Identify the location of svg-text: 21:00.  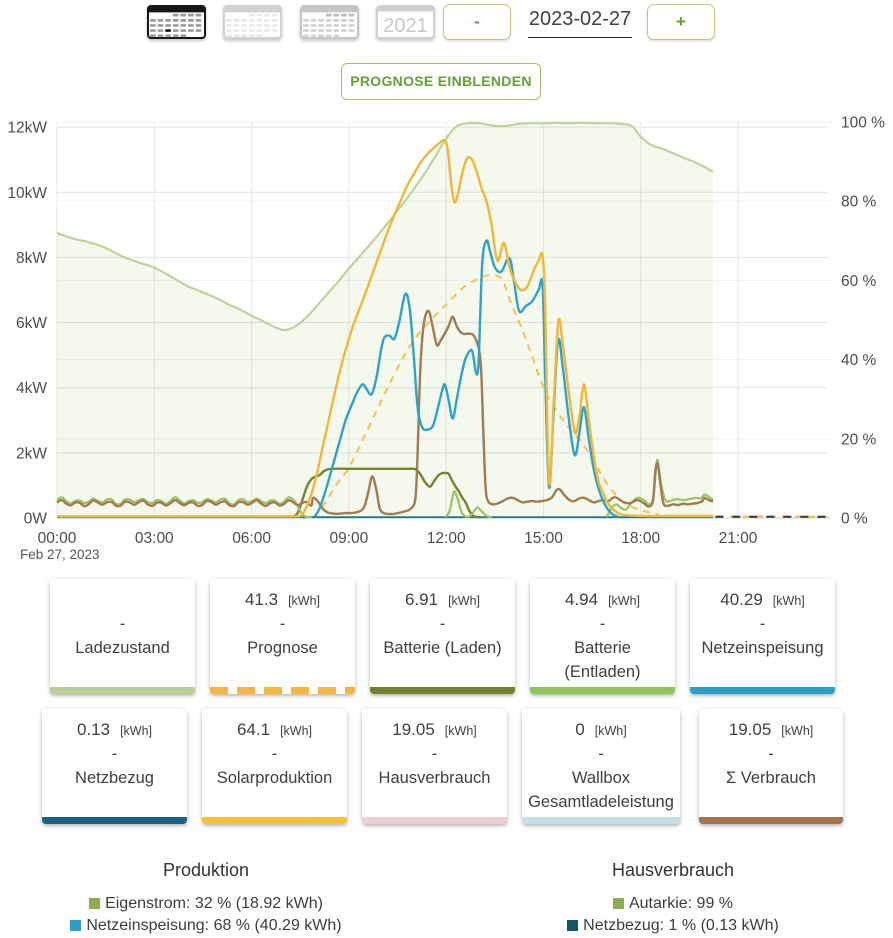
(738, 538).